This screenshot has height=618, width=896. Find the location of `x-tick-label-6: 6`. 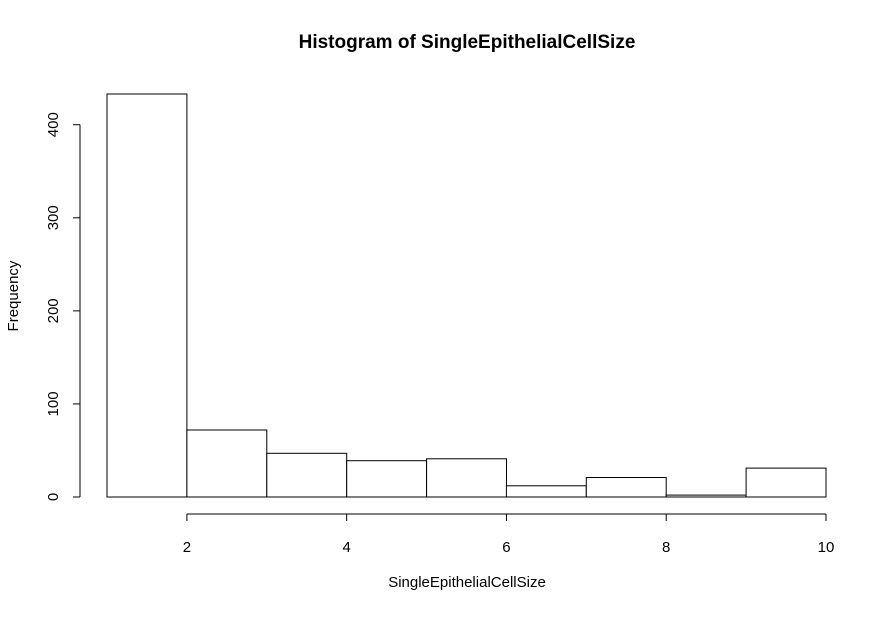

x-tick-label-6: 6 is located at coordinates (506, 547).